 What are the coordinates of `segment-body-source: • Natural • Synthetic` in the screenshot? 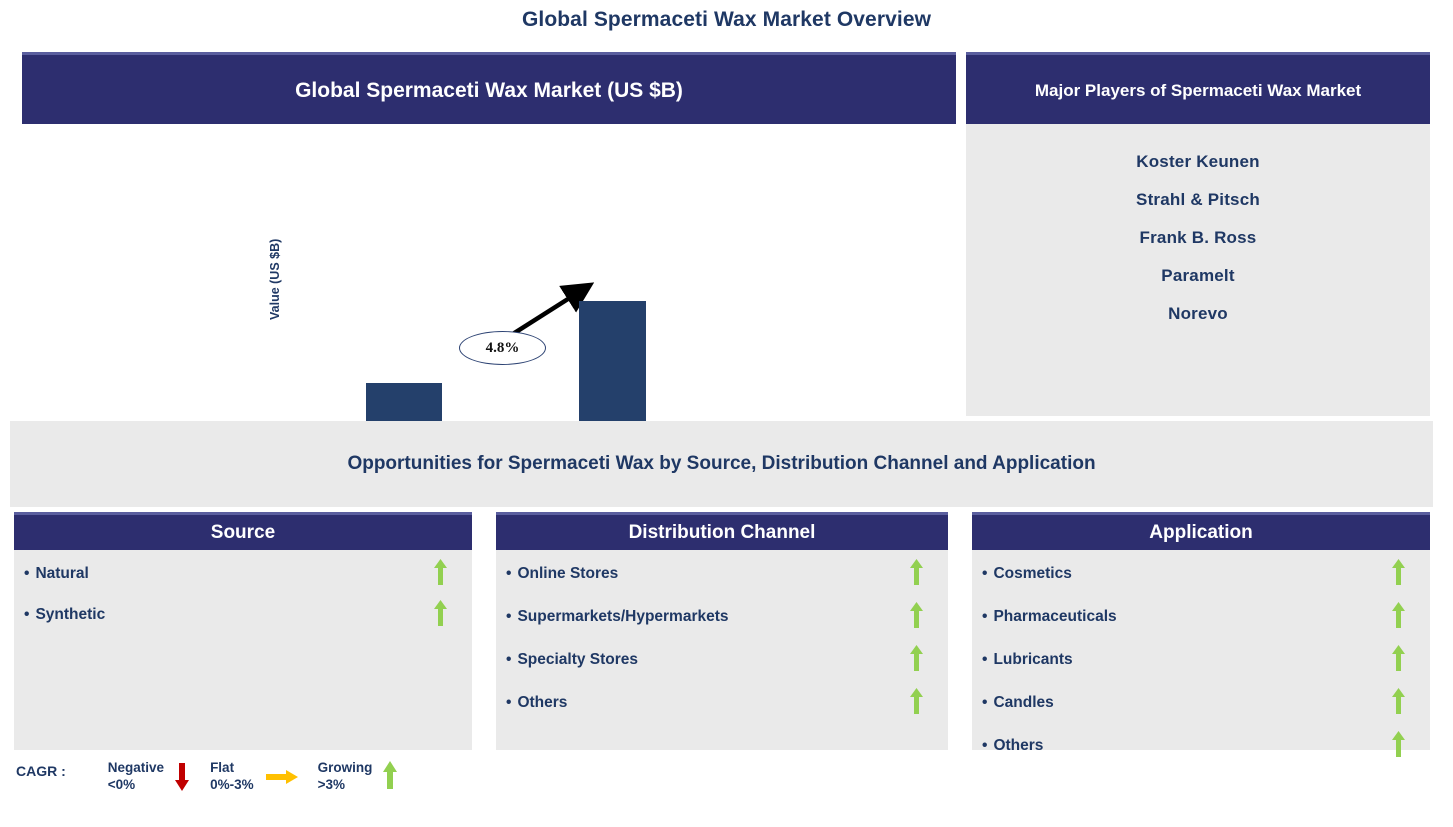 It's located at (243, 650).